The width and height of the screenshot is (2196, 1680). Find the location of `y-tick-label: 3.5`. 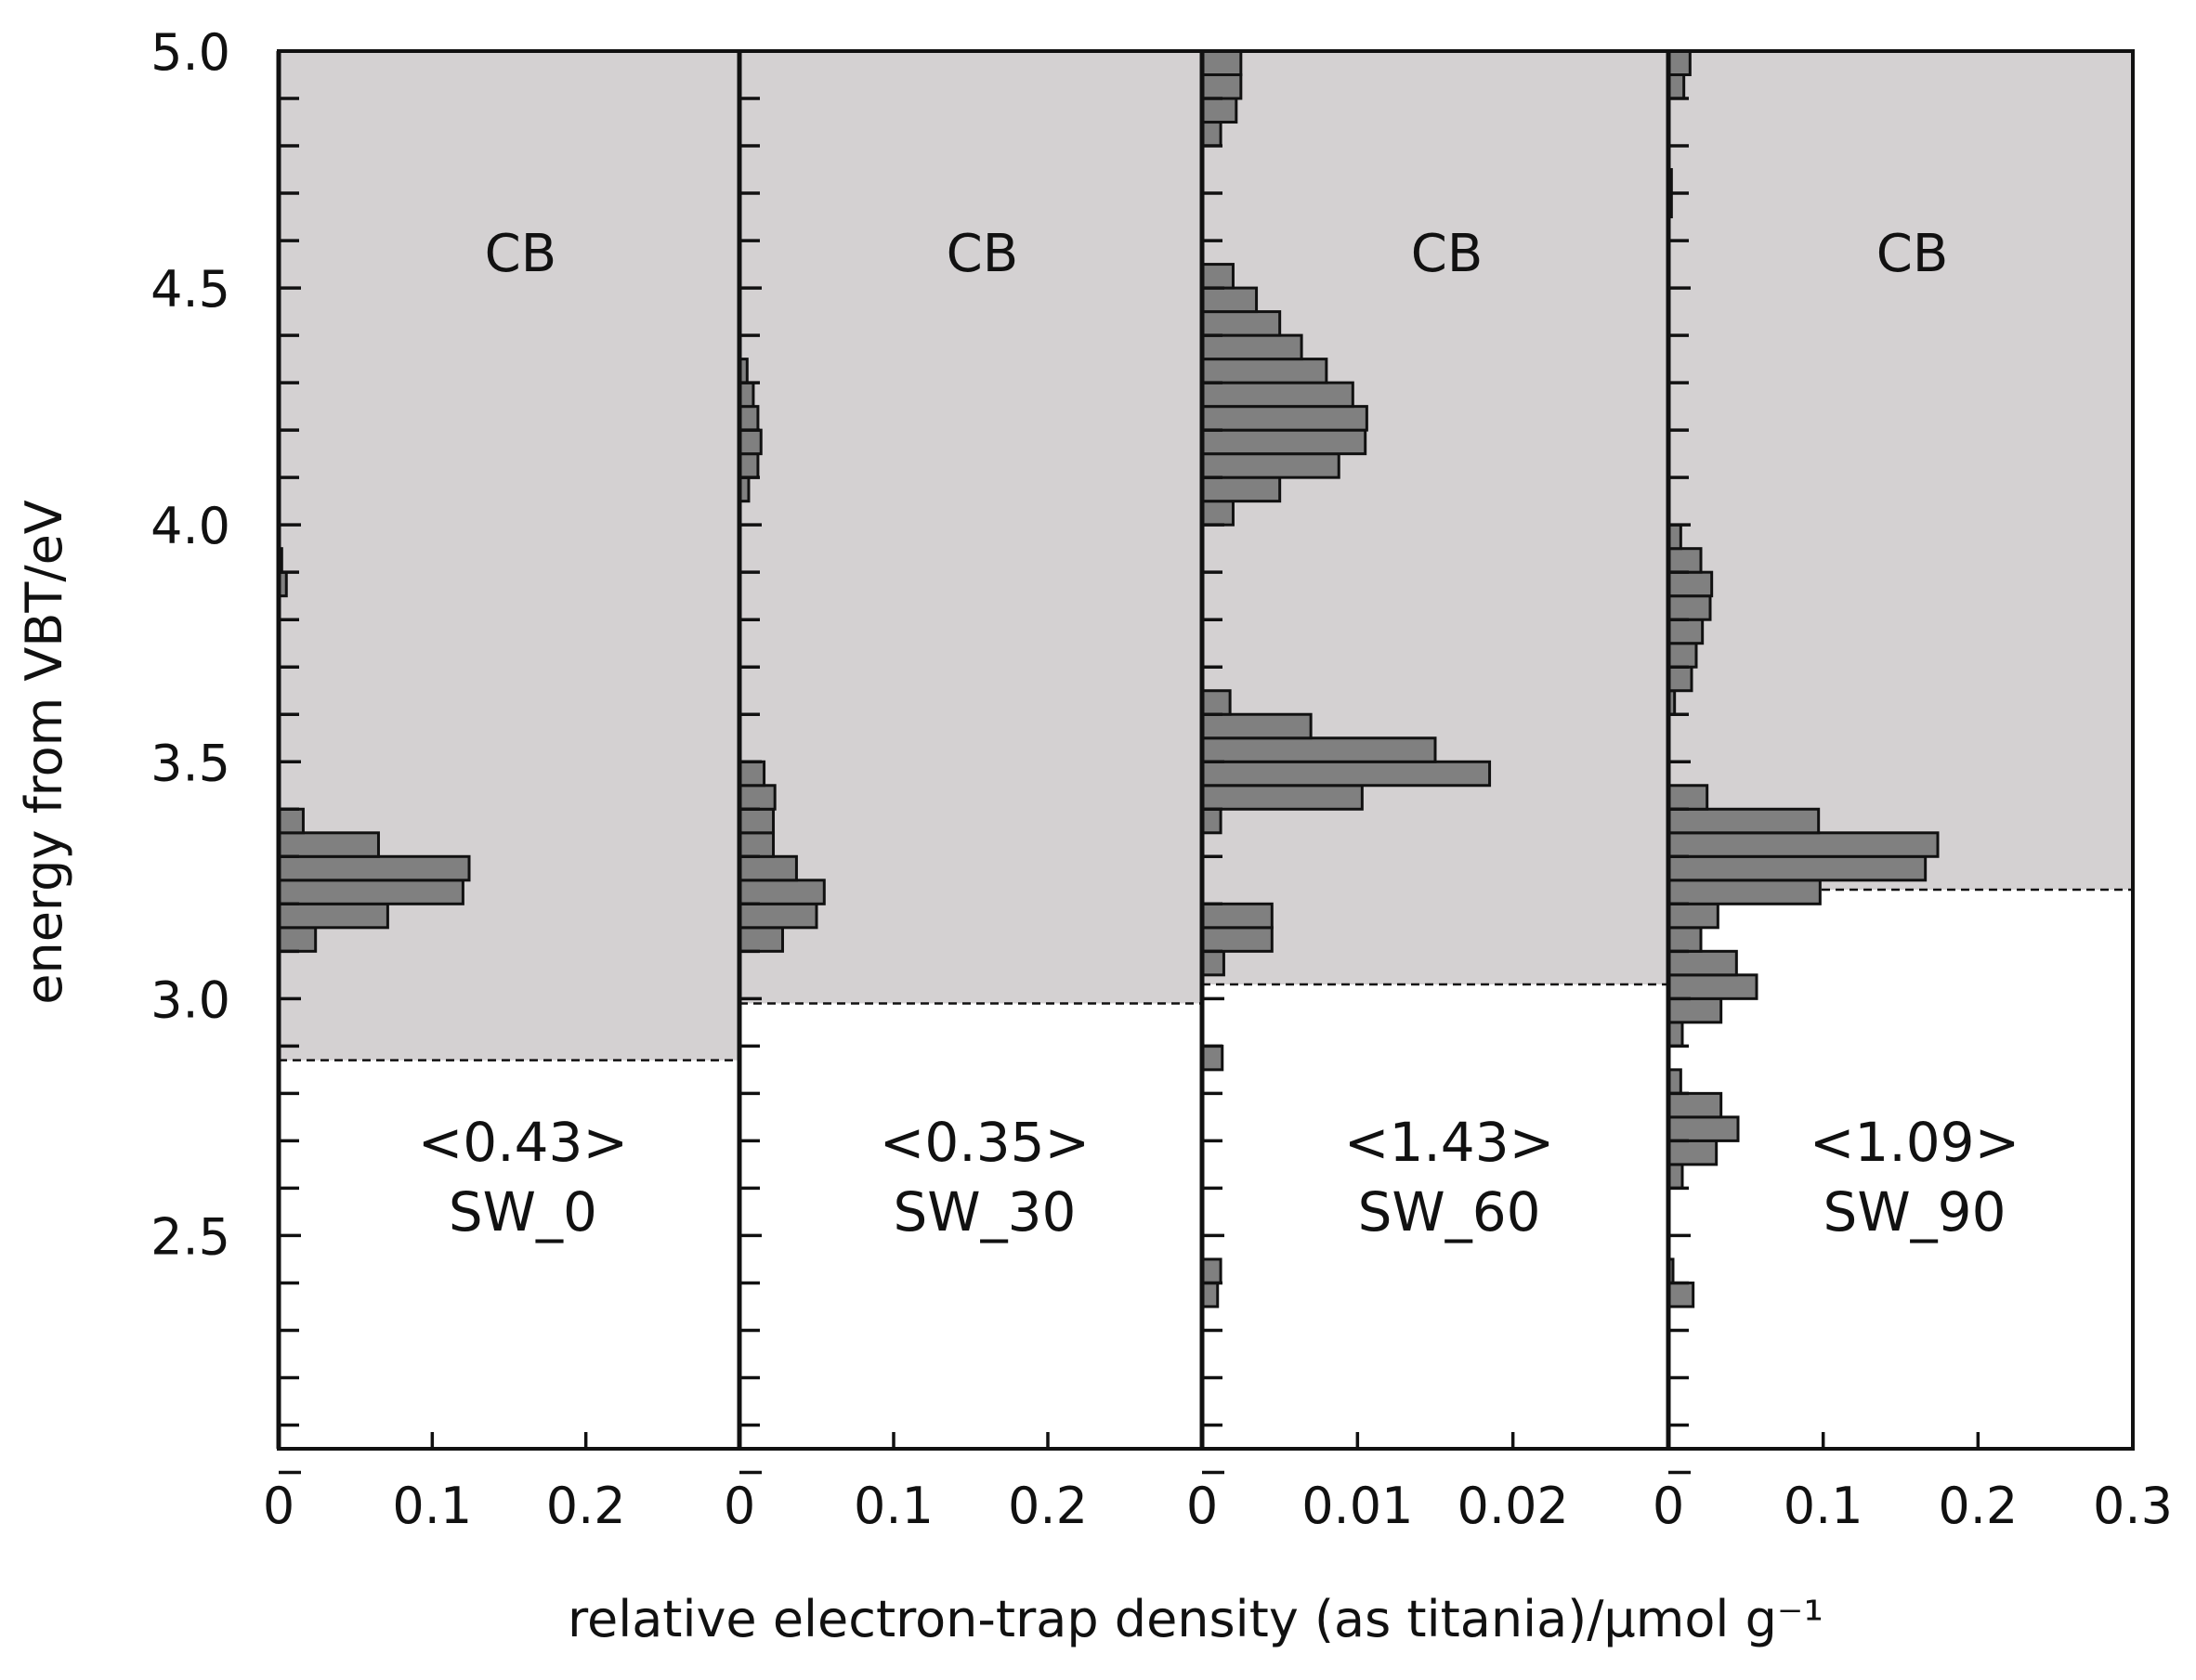

y-tick-label: 3.5 is located at coordinates (190, 763).